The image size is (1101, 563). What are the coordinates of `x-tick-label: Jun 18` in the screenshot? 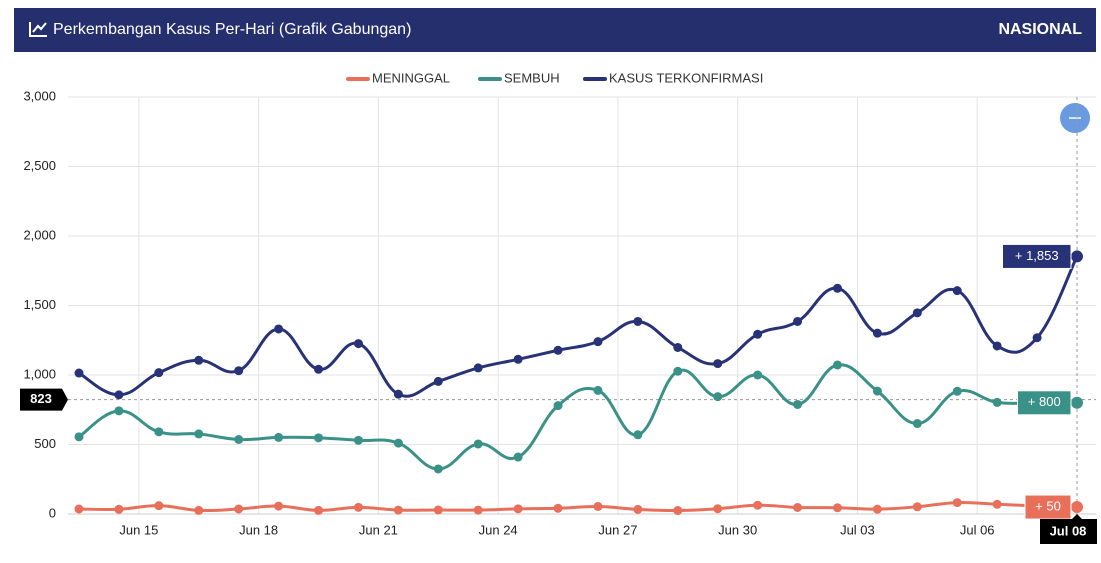 It's located at (258, 529).